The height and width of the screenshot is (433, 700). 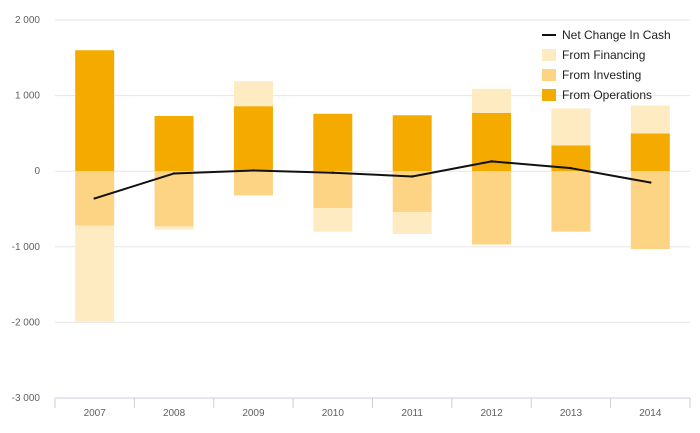 What do you see at coordinates (603, 55) in the screenshot?
I see `legend-label-from-financing: From Financing` at bounding box center [603, 55].